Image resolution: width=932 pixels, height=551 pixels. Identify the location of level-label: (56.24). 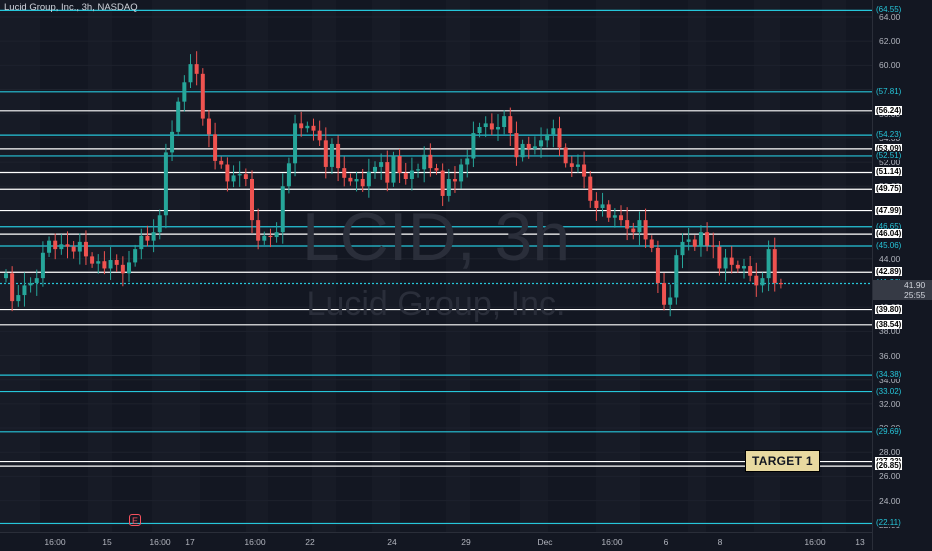
(889, 110).